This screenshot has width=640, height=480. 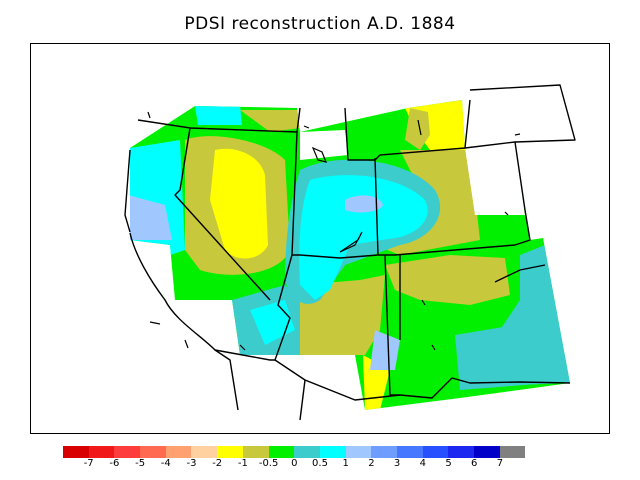 I want to click on legend-tick-label: 1, so click(x=345, y=463).